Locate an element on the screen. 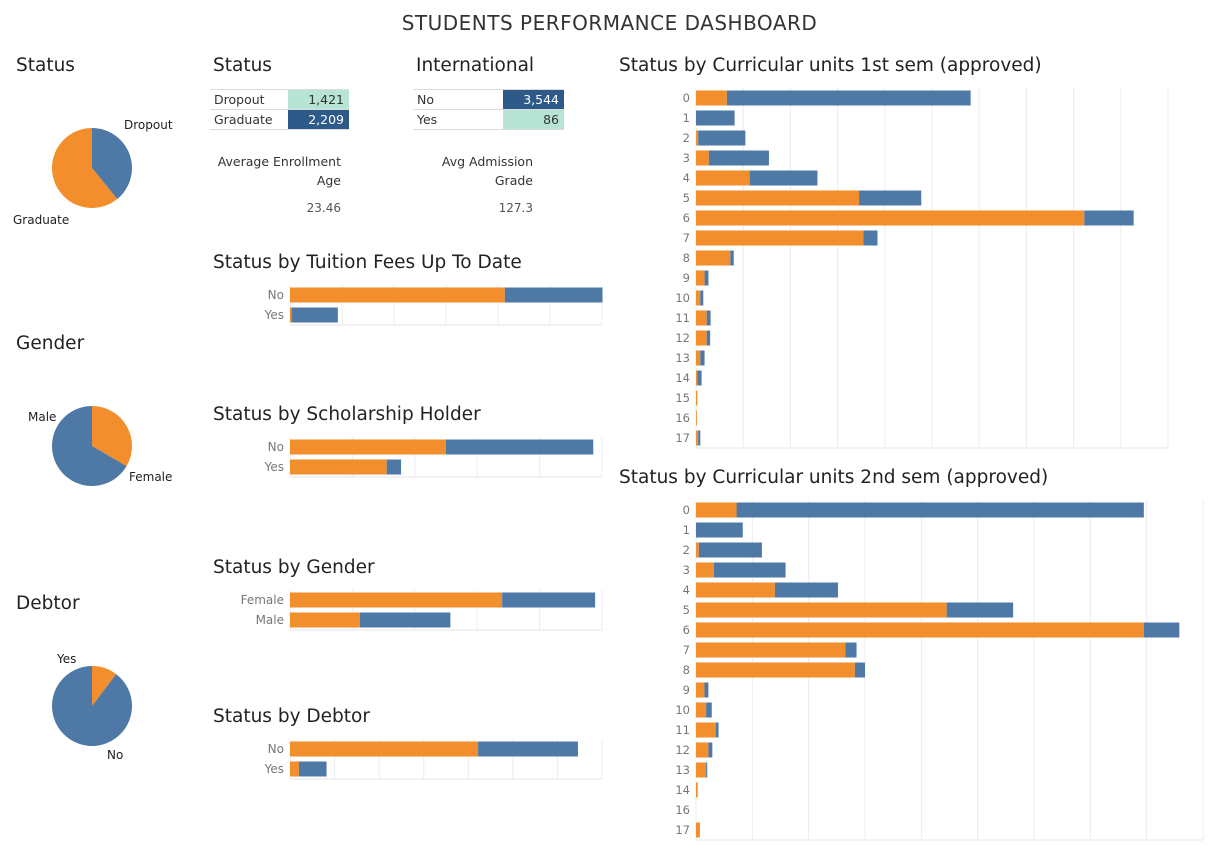  status-table: Dropout 1,421 Graduate 2,209 is located at coordinates (279, 109).